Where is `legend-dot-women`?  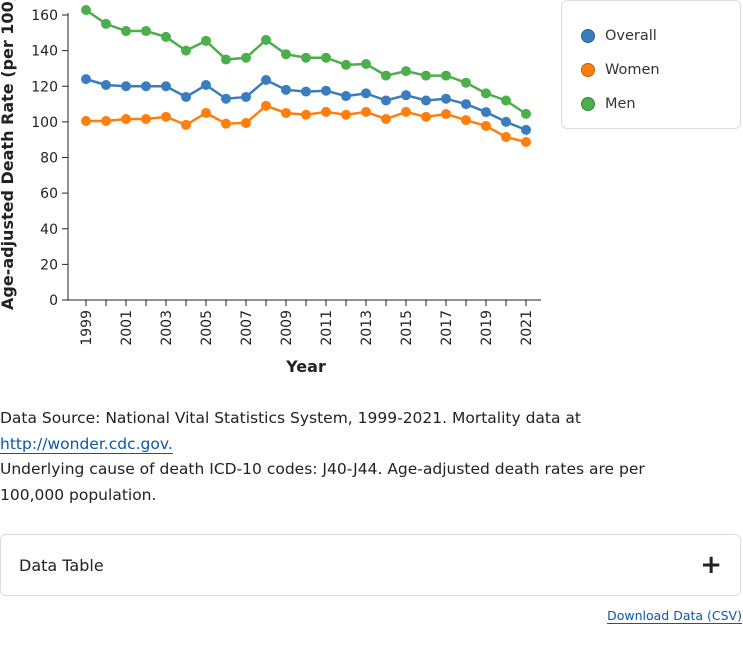 legend-dot-women is located at coordinates (588, 70).